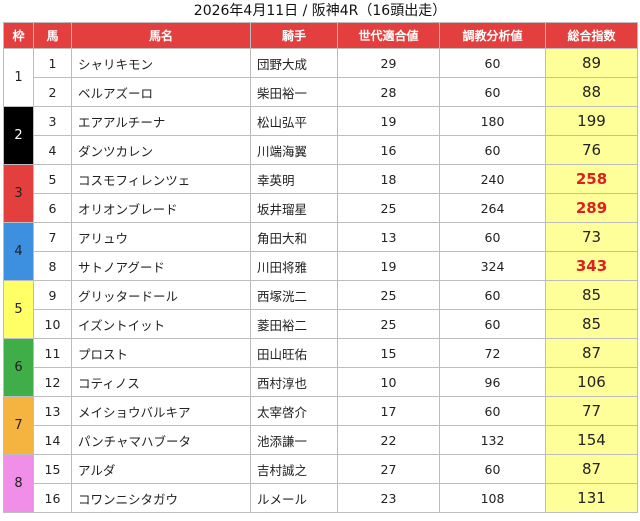  Describe the element at coordinates (52, 353) in the screenshot. I see `horse-number-cell: 11` at that location.